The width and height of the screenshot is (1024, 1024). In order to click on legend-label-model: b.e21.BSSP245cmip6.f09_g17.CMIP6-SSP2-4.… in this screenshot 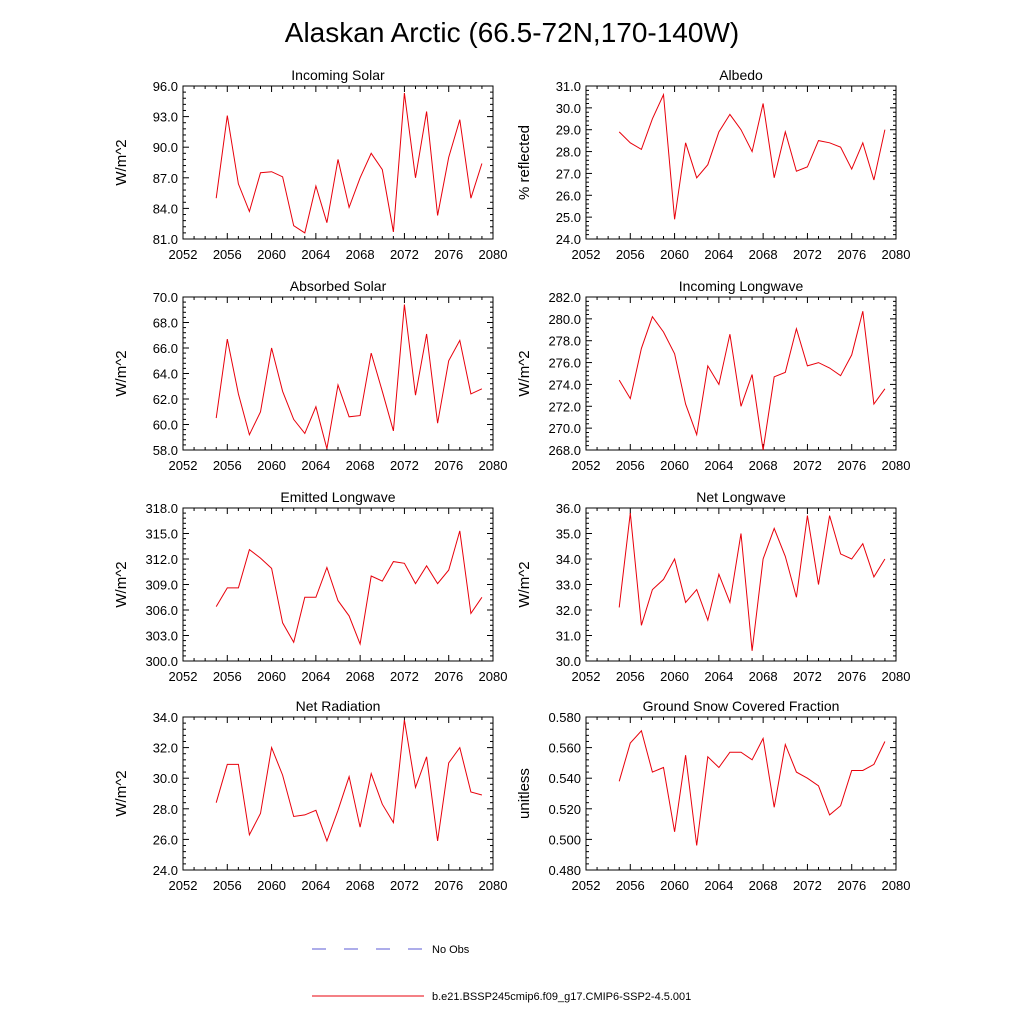, I will do `click(561, 997)`.